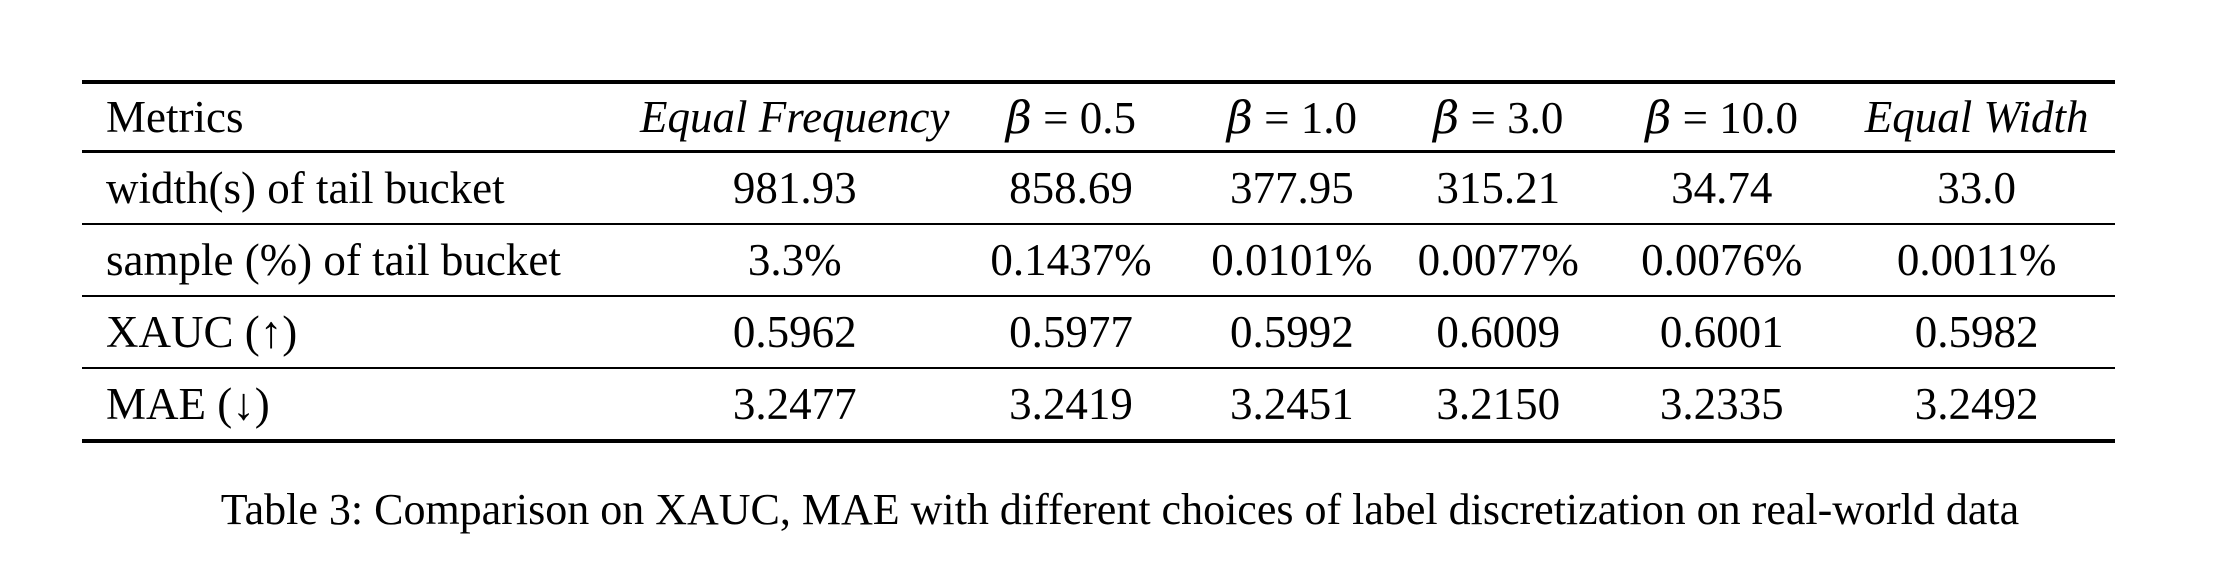  I want to click on value-cell: 0.0076%, so click(1722, 260).